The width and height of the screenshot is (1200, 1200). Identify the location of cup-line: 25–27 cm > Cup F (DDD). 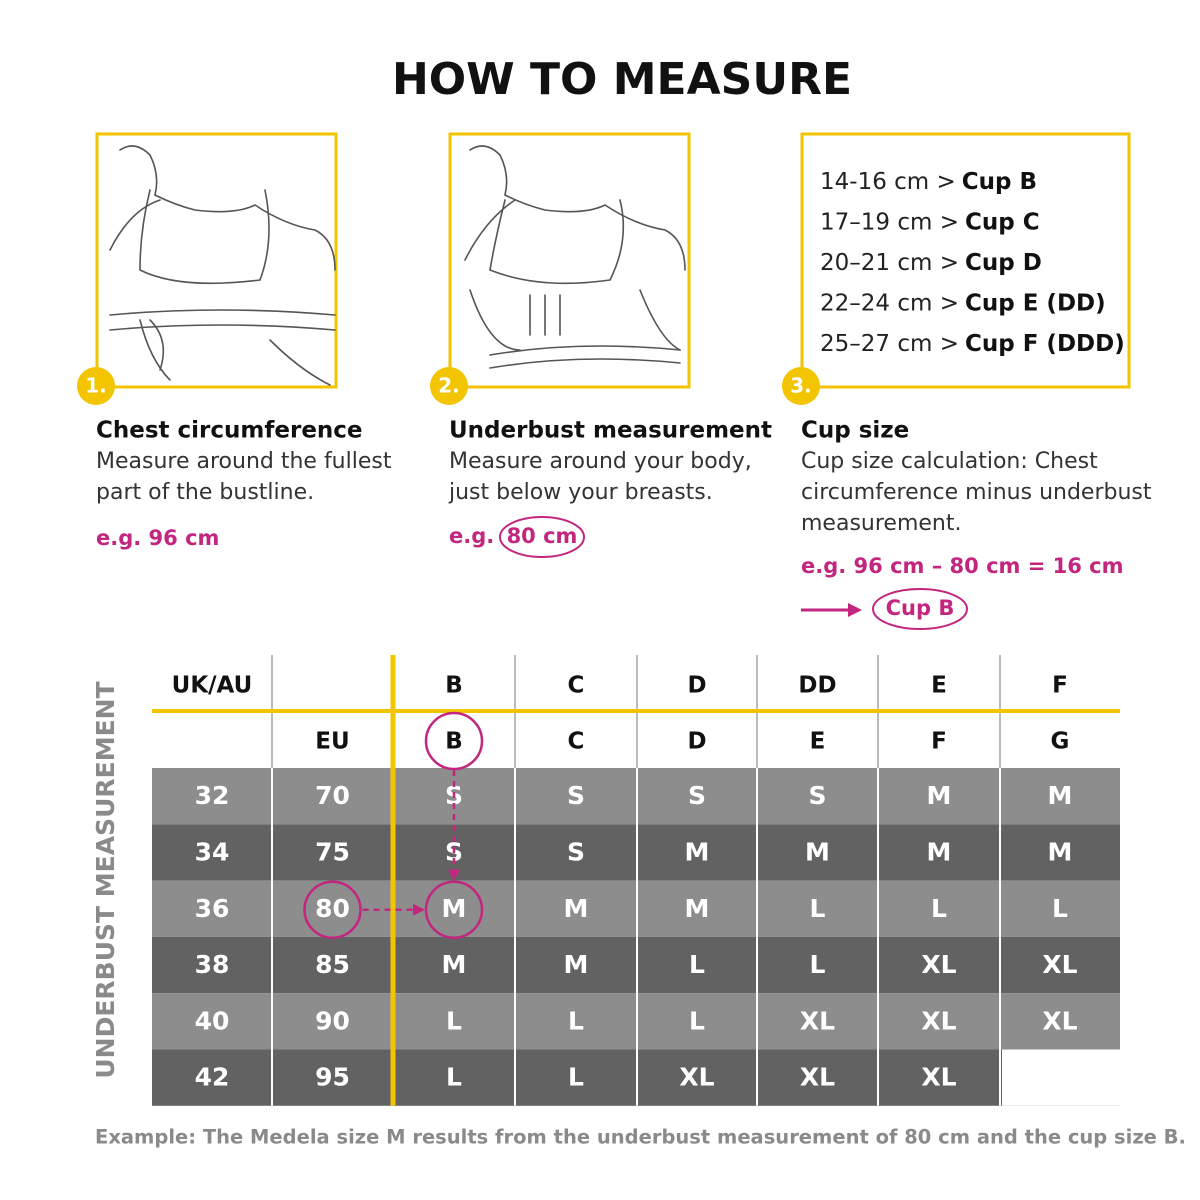
(972, 344).